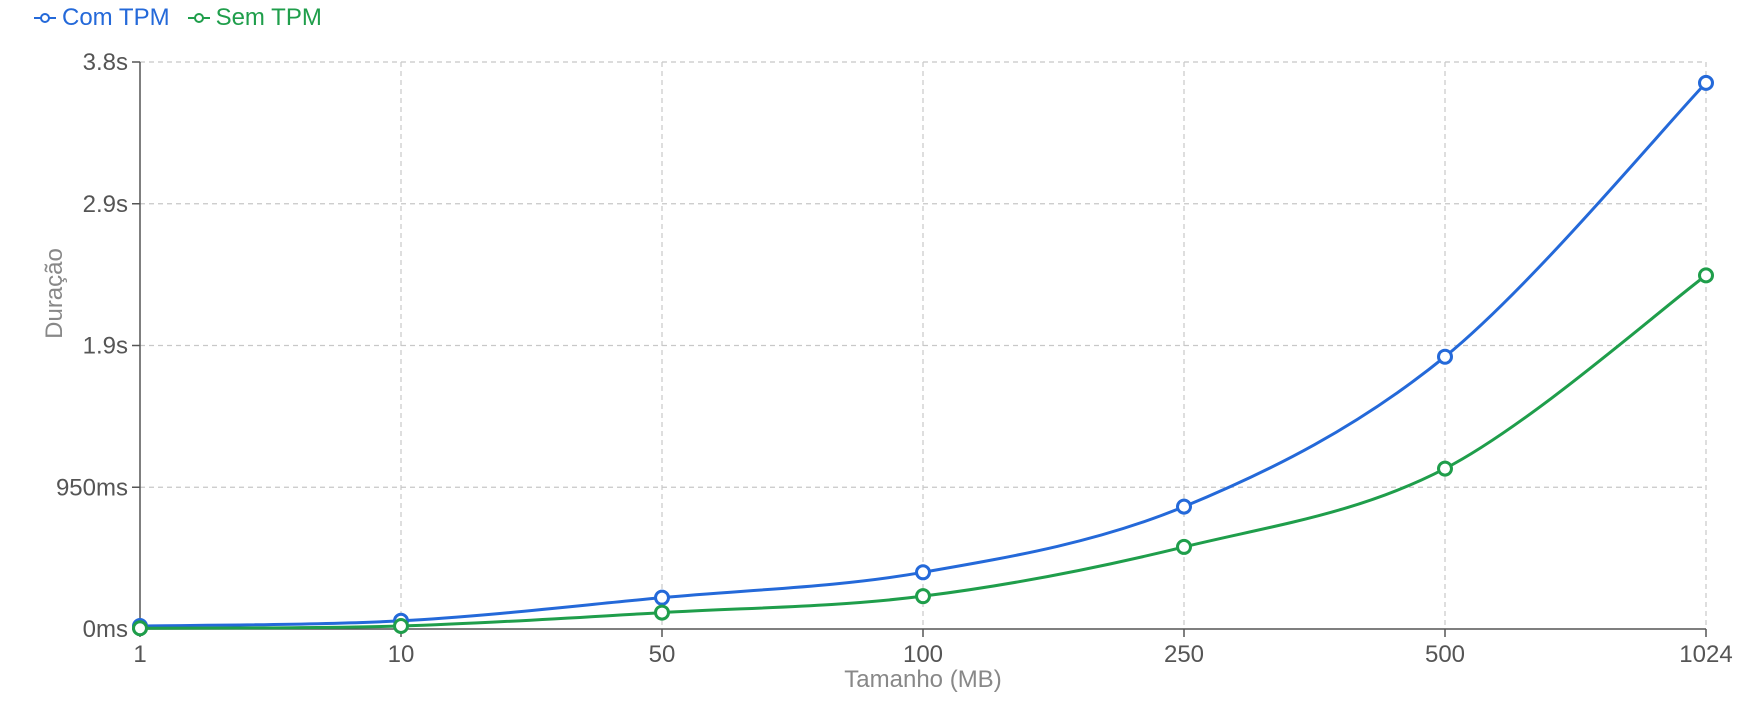 The height and width of the screenshot is (709, 1745). What do you see at coordinates (662, 654) in the screenshot?
I see `x-tick-label: 50` at bounding box center [662, 654].